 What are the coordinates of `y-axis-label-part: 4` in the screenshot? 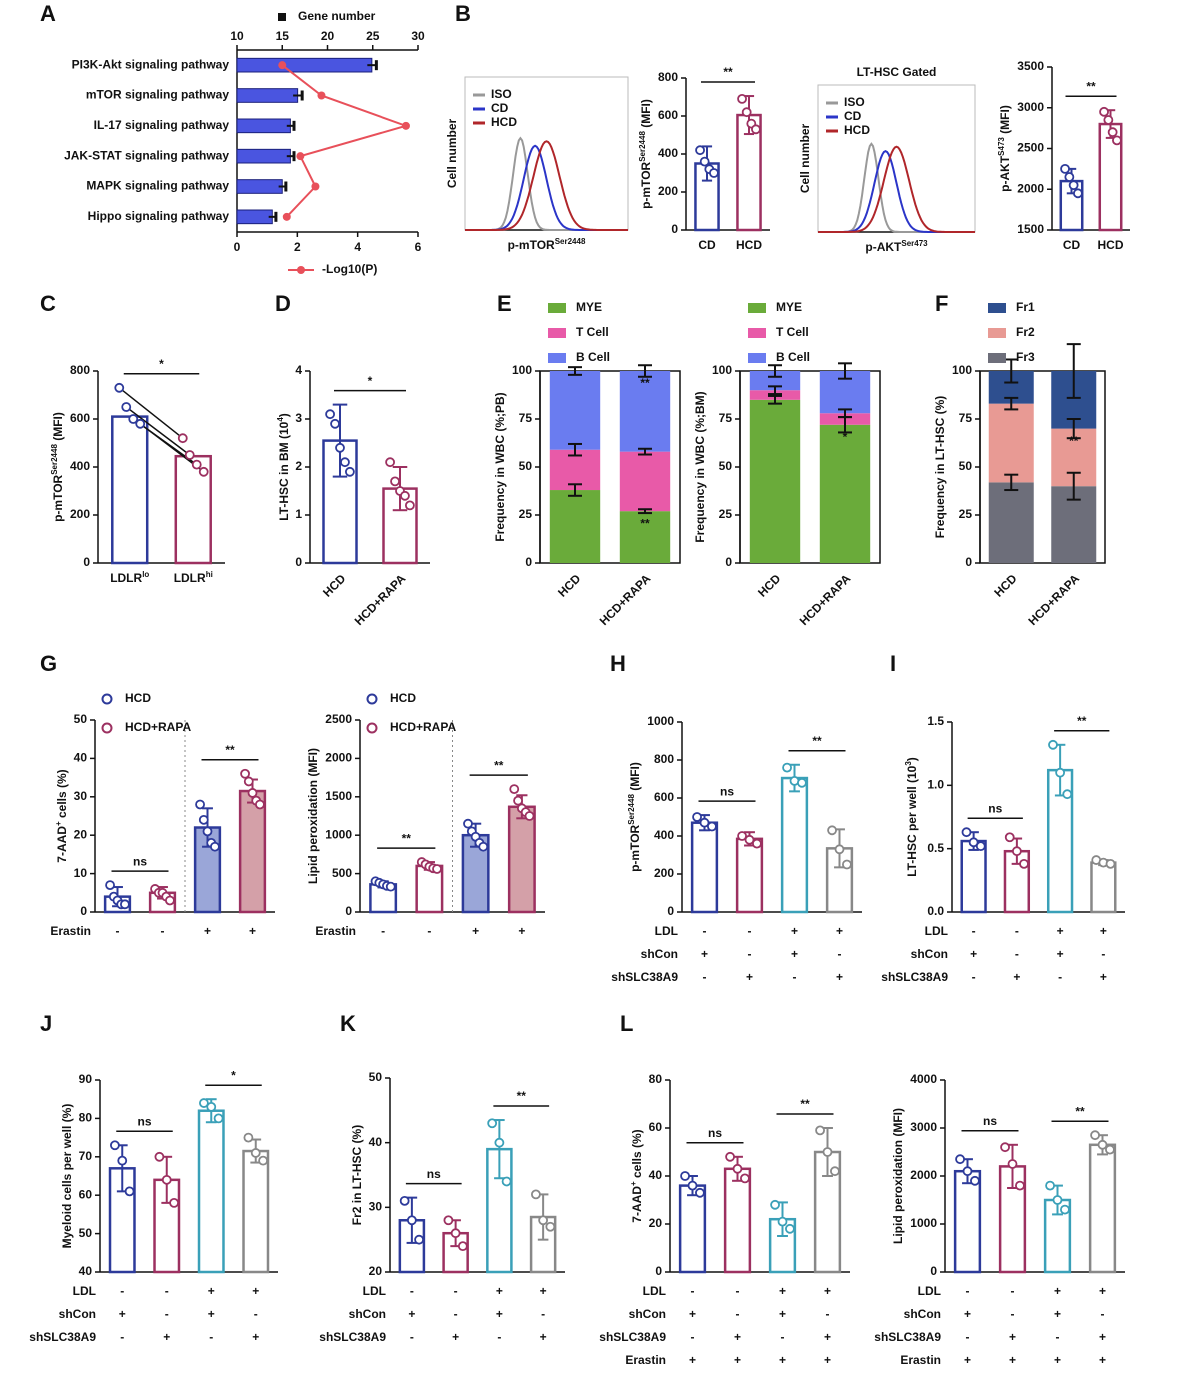 It's located at (280, 419).